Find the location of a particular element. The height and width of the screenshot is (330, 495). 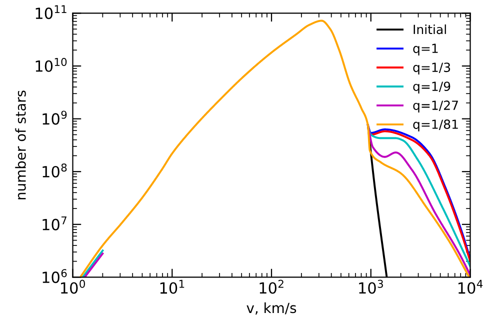

x-tick-label: 10$^{2}$ is located at coordinates (272, 287).